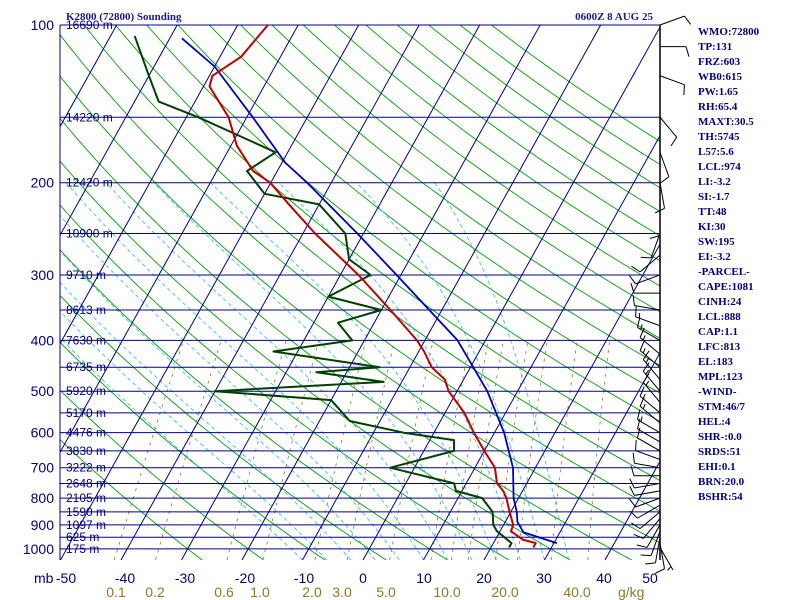  Describe the element at coordinates (86, 367) in the screenshot. I see `height-label: 6735 m` at that location.